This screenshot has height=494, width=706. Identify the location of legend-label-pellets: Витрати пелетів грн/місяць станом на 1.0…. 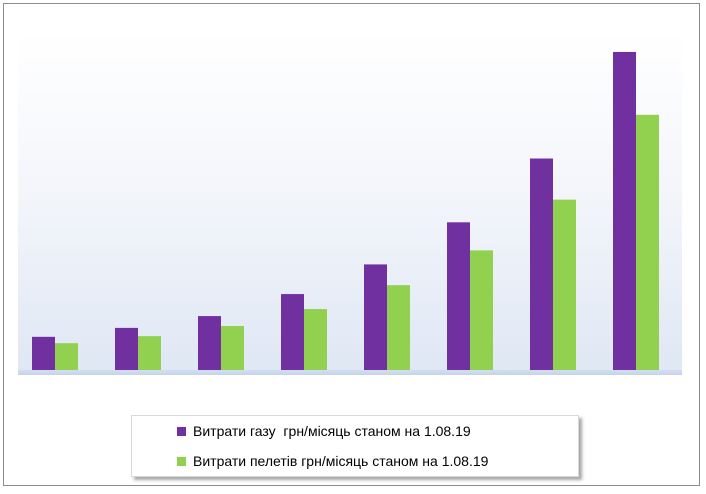
(341, 461).